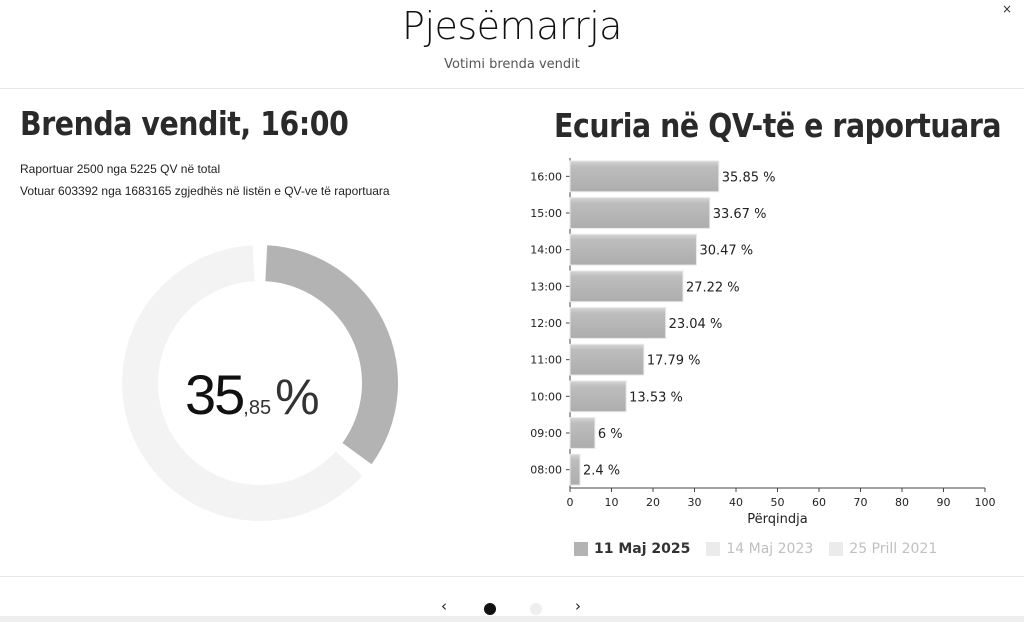 The width and height of the screenshot is (1024, 623). I want to click on chart-legend: 11 Maj 2025 14 Maj 2023 25 Prill 2021, so click(755, 549).